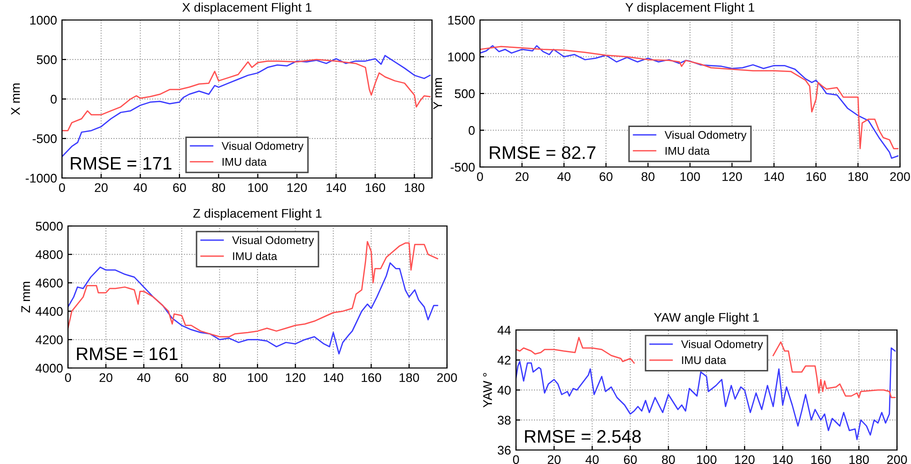 This screenshot has width=911, height=464. What do you see at coordinates (49, 226) in the screenshot?
I see `y-tick-label: 5000` at bounding box center [49, 226].